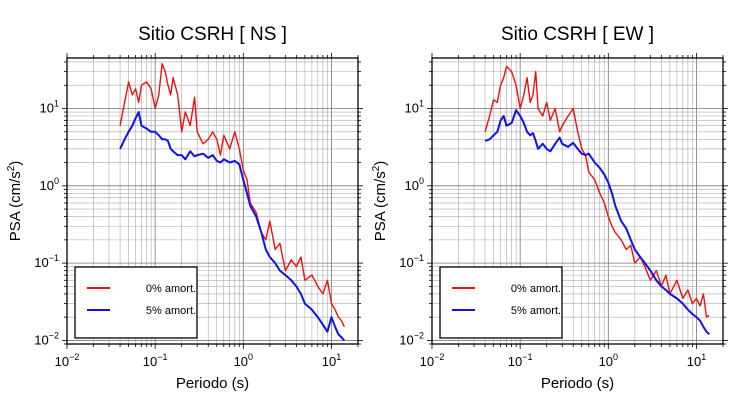 This screenshot has width=730, height=400. Describe the element at coordinates (212, 34) in the screenshot. I see `chart-title: Sitio CSRH [ NS ]` at that location.